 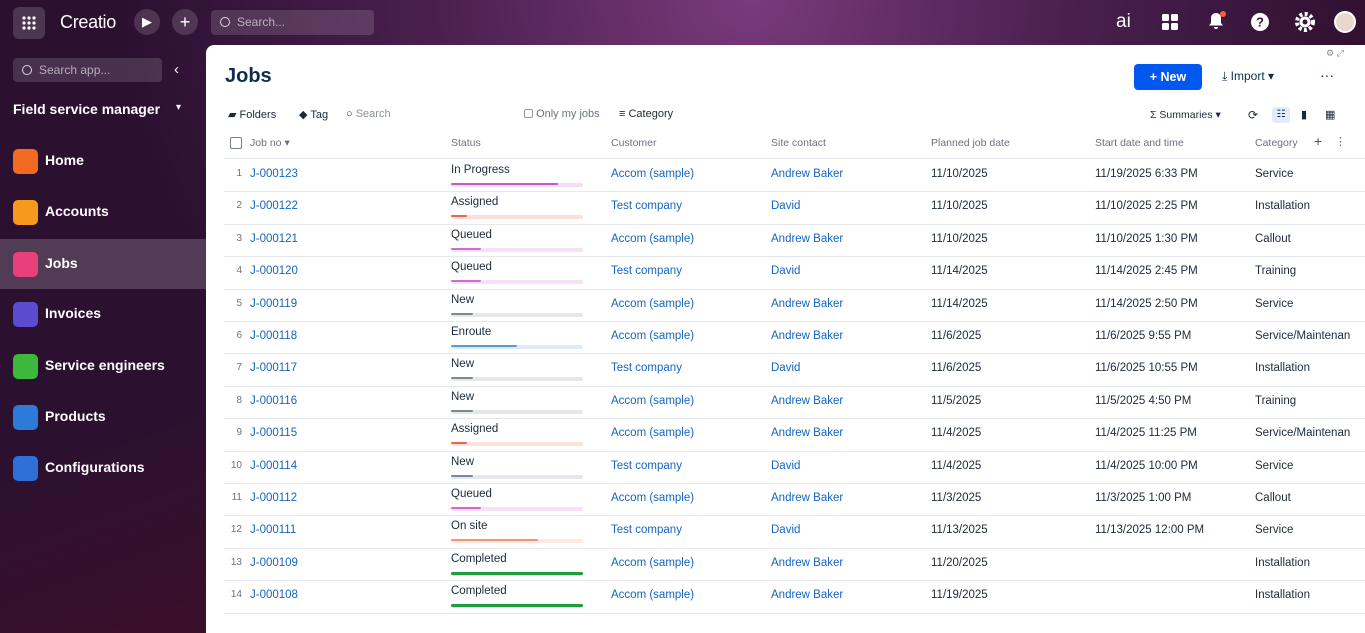 What do you see at coordinates (274, 400) in the screenshot?
I see `job-number: J-000116` at bounding box center [274, 400].